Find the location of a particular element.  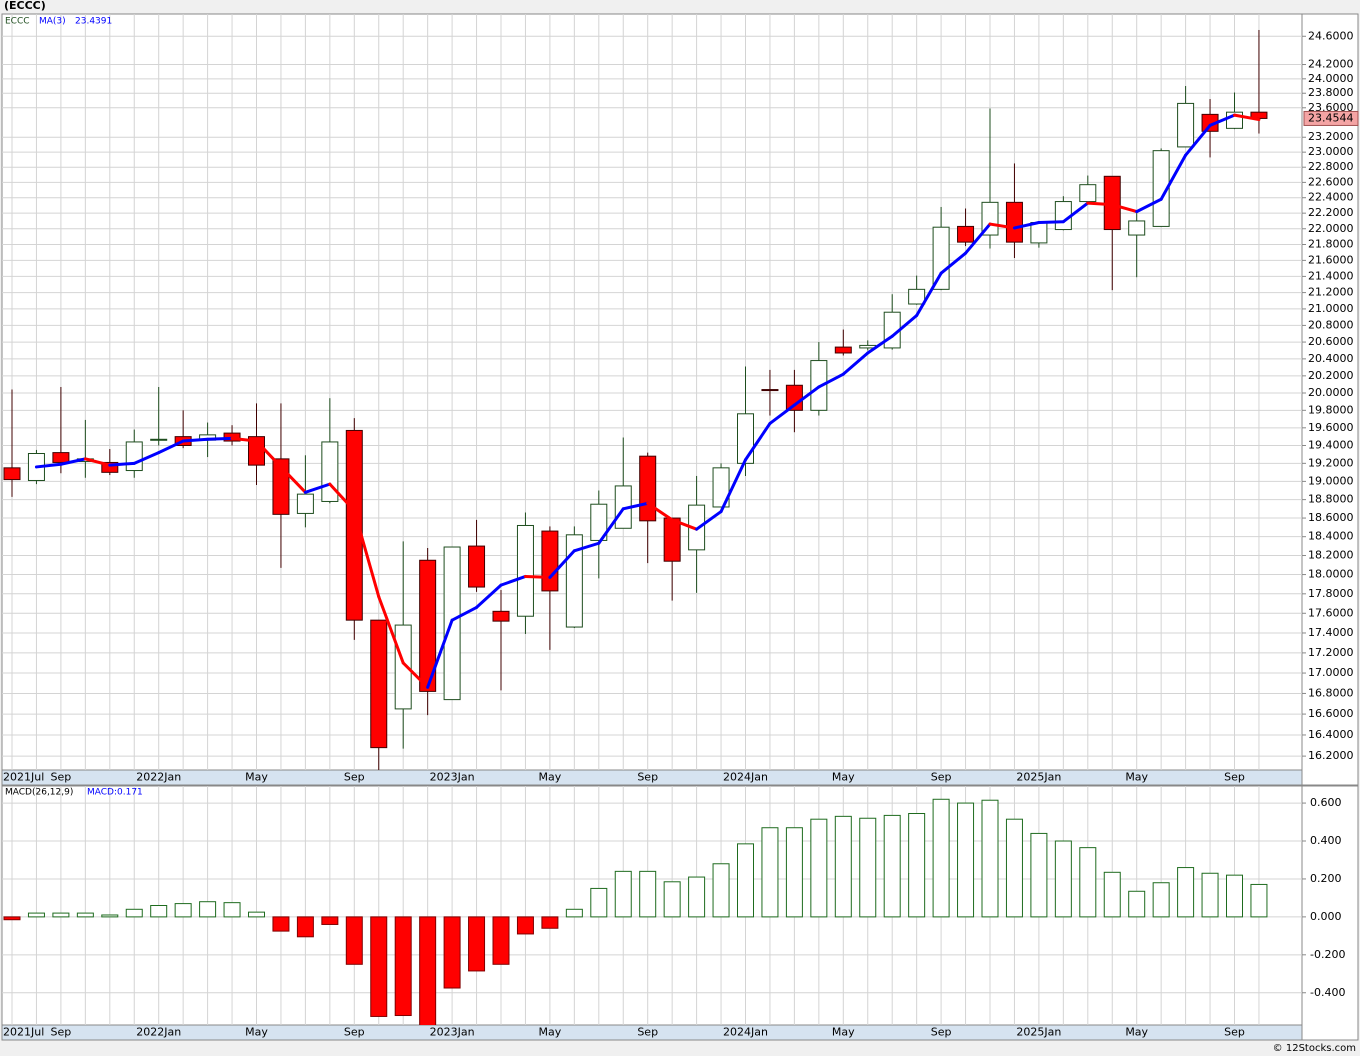

price-tag-label: 23.4544 is located at coordinates (1331, 117).